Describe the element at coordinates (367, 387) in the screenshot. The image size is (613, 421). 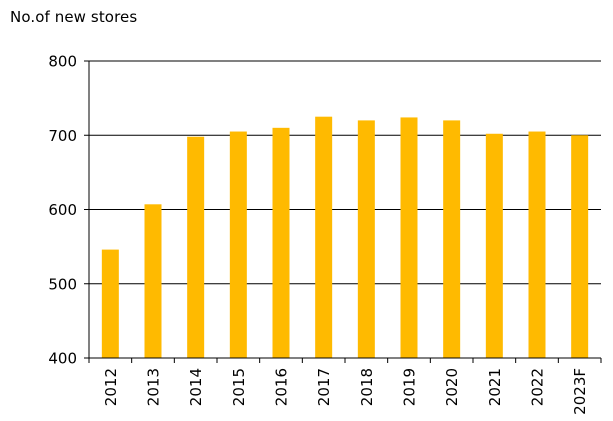
I see `x-tick-label: 2018` at that location.